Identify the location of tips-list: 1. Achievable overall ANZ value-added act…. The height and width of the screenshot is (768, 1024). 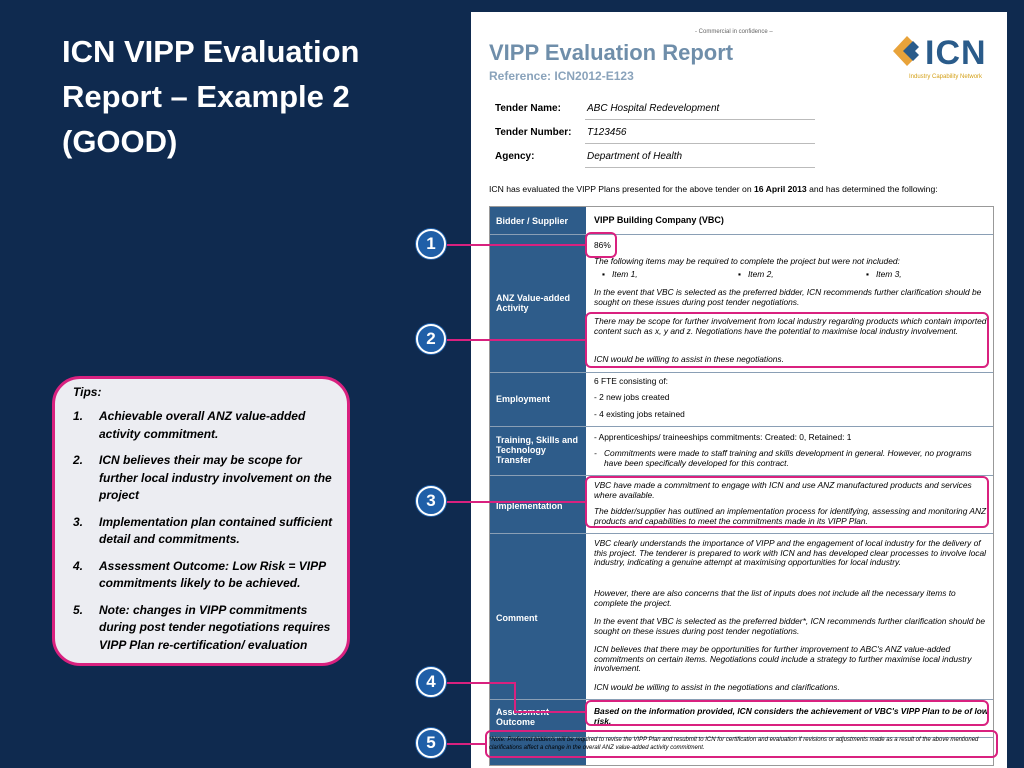
(203, 531).